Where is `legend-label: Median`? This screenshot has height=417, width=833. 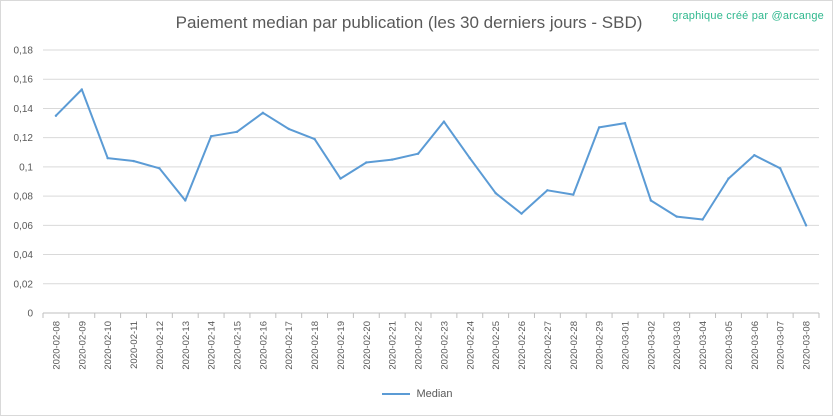
legend-label: Median is located at coordinates (434, 394).